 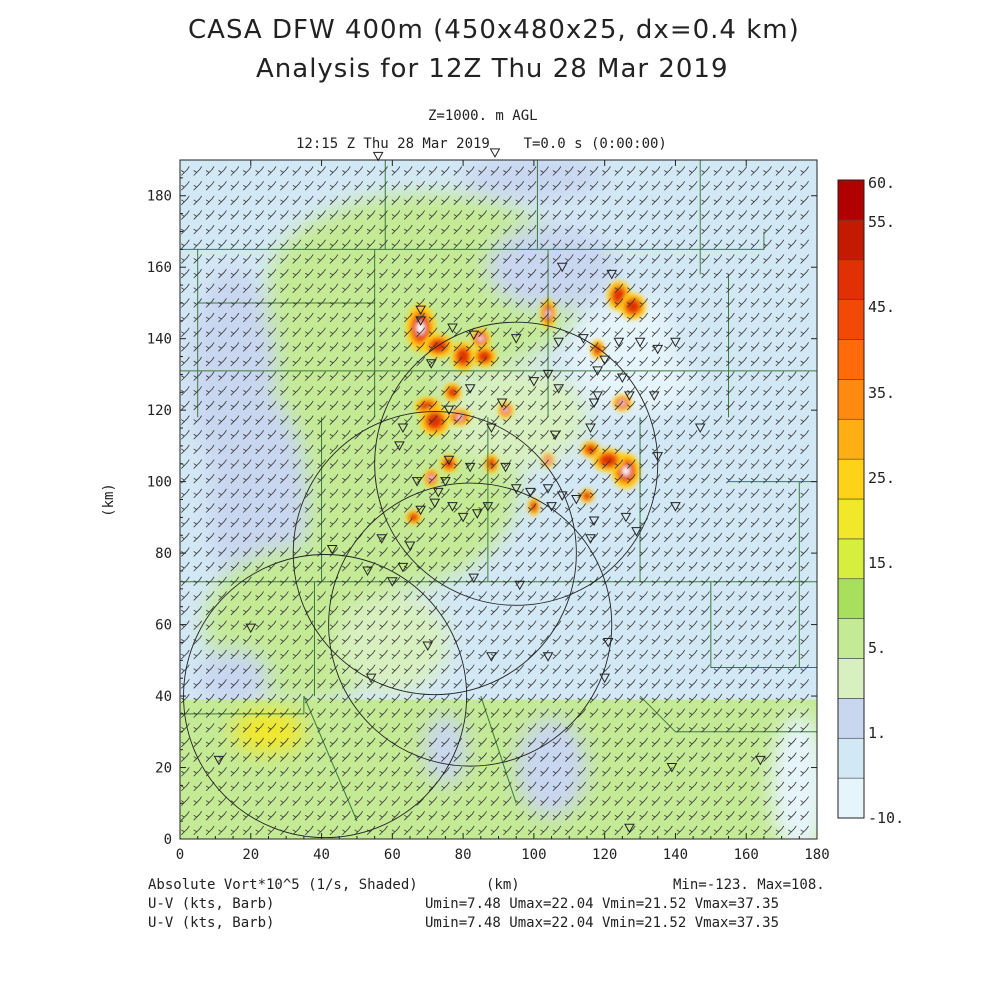 What do you see at coordinates (505, 410) in the screenshot?
I see `storm-cell` at bounding box center [505, 410].